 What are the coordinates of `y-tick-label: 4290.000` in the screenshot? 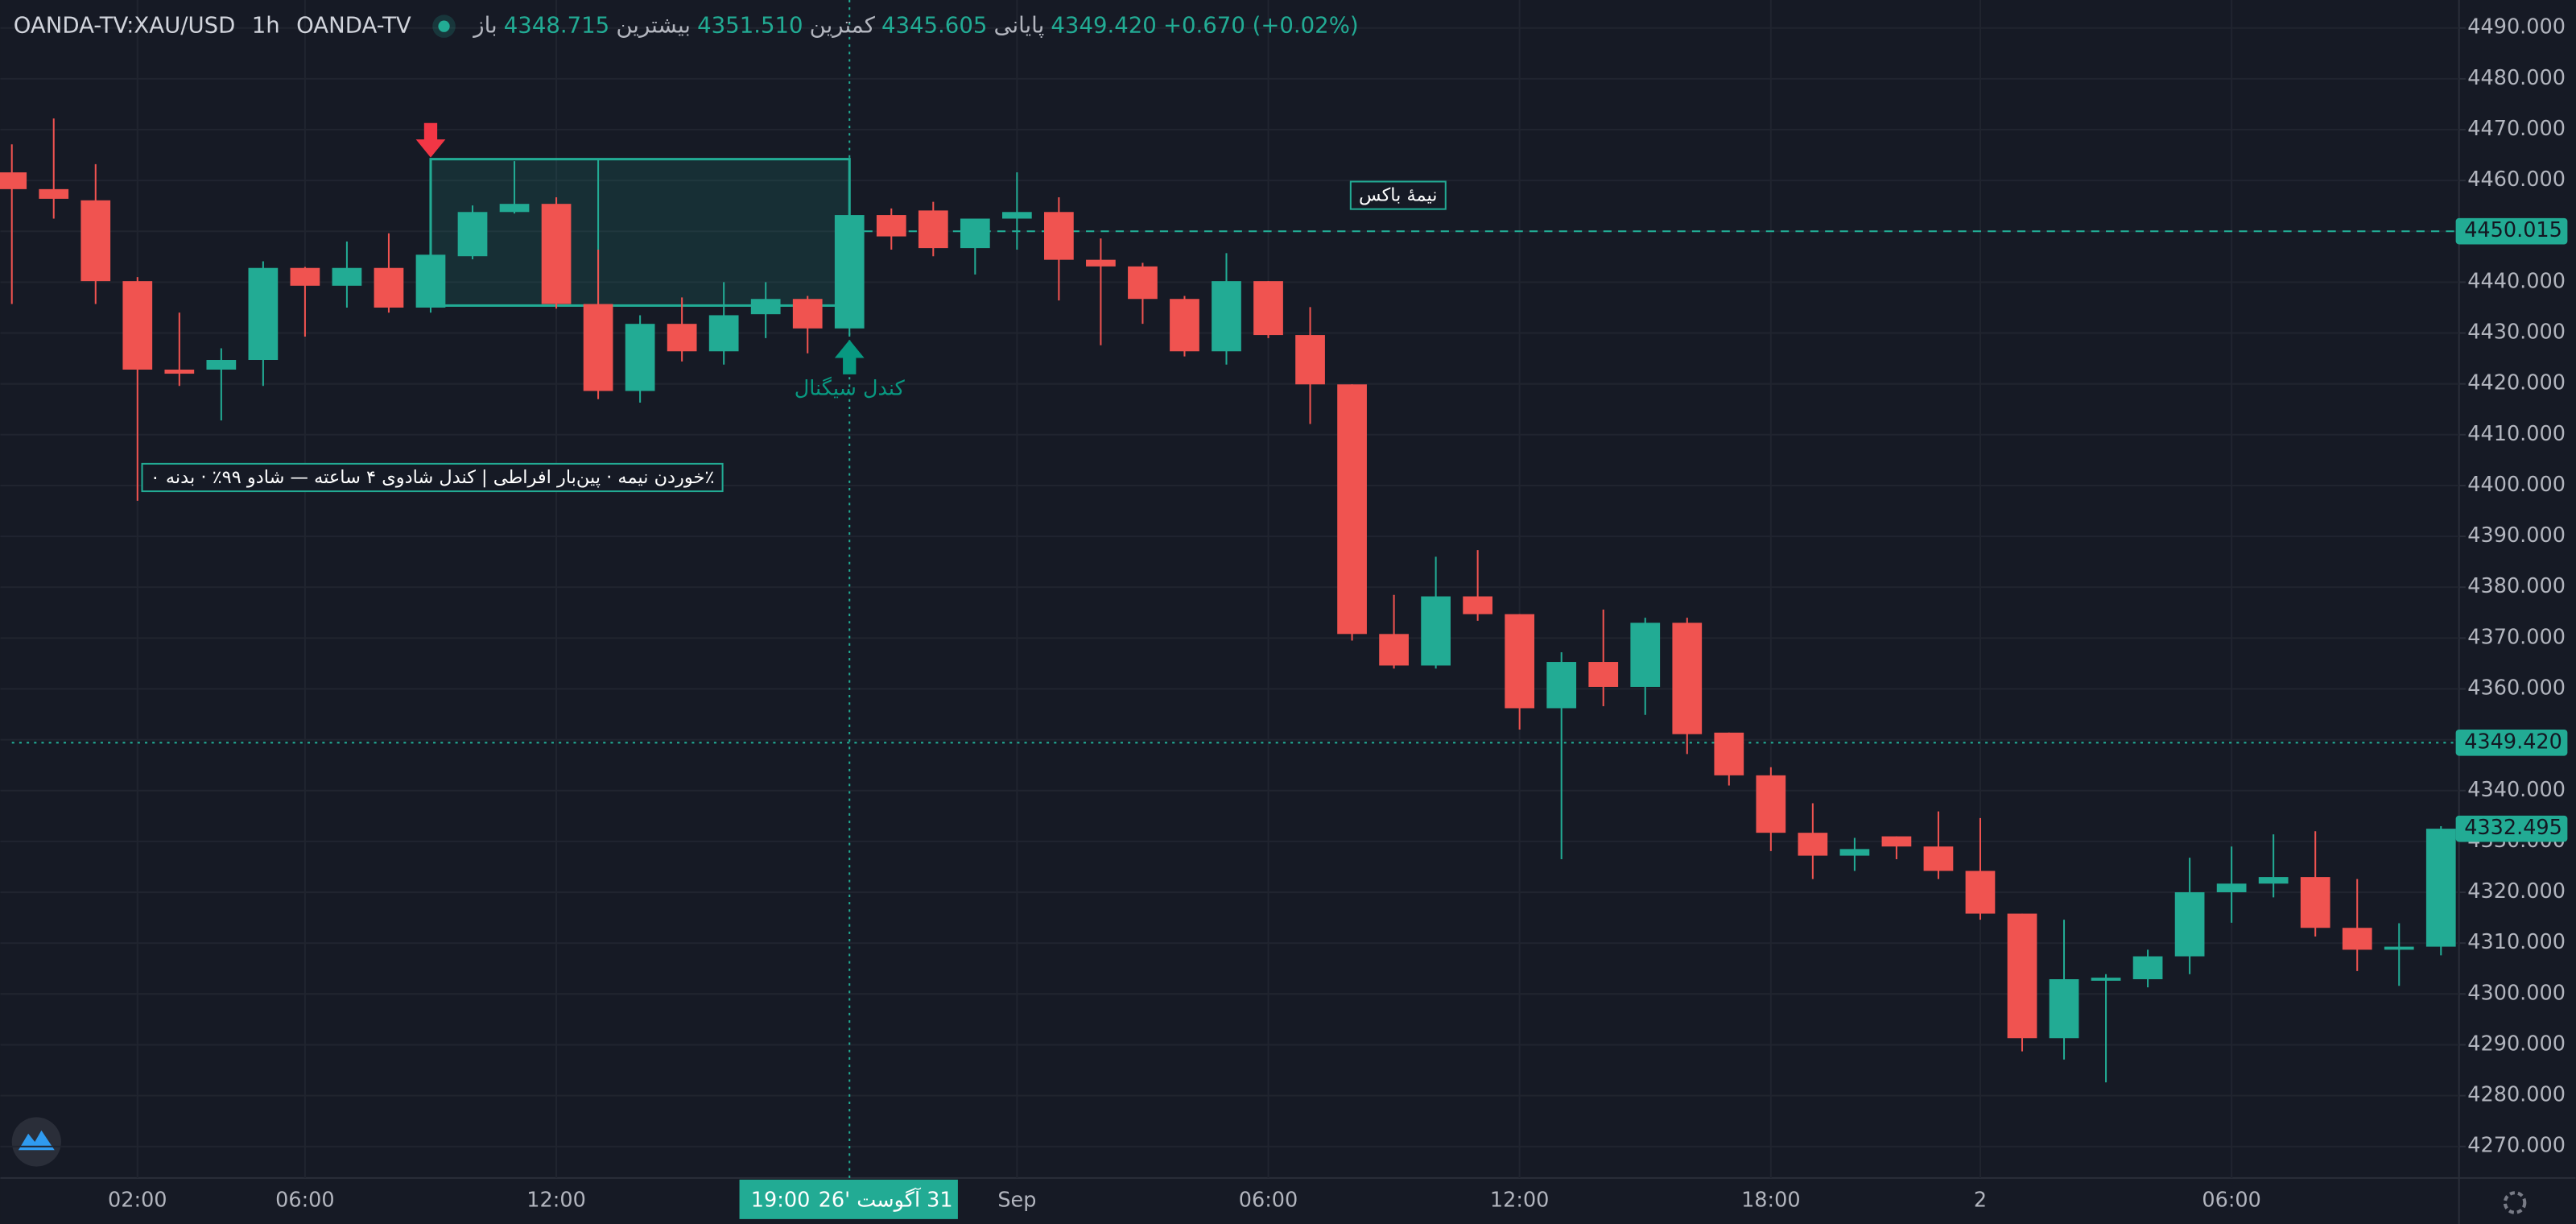 It's located at (2516, 1044).